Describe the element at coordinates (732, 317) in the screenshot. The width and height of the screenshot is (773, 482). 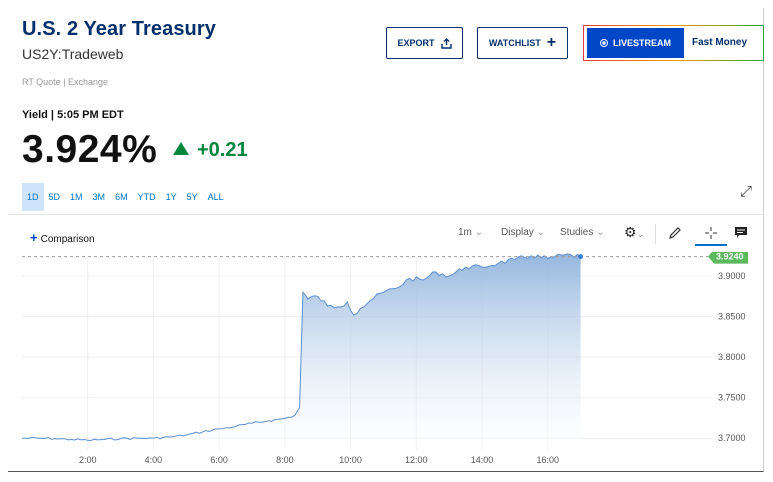
I see `y-tick-label: 3.8500` at that location.